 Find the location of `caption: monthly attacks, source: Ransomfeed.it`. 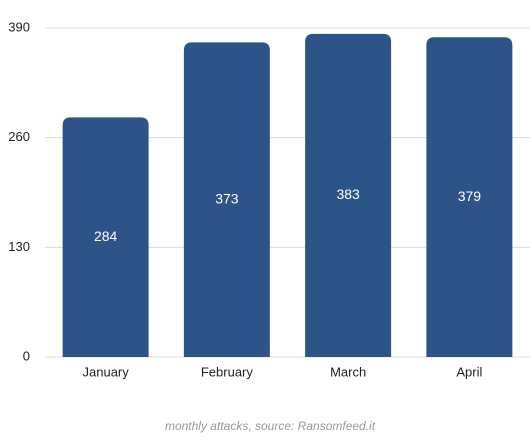

caption: monthly attacks, source: Ransomfeed.it is located at coordinates (270, 426).